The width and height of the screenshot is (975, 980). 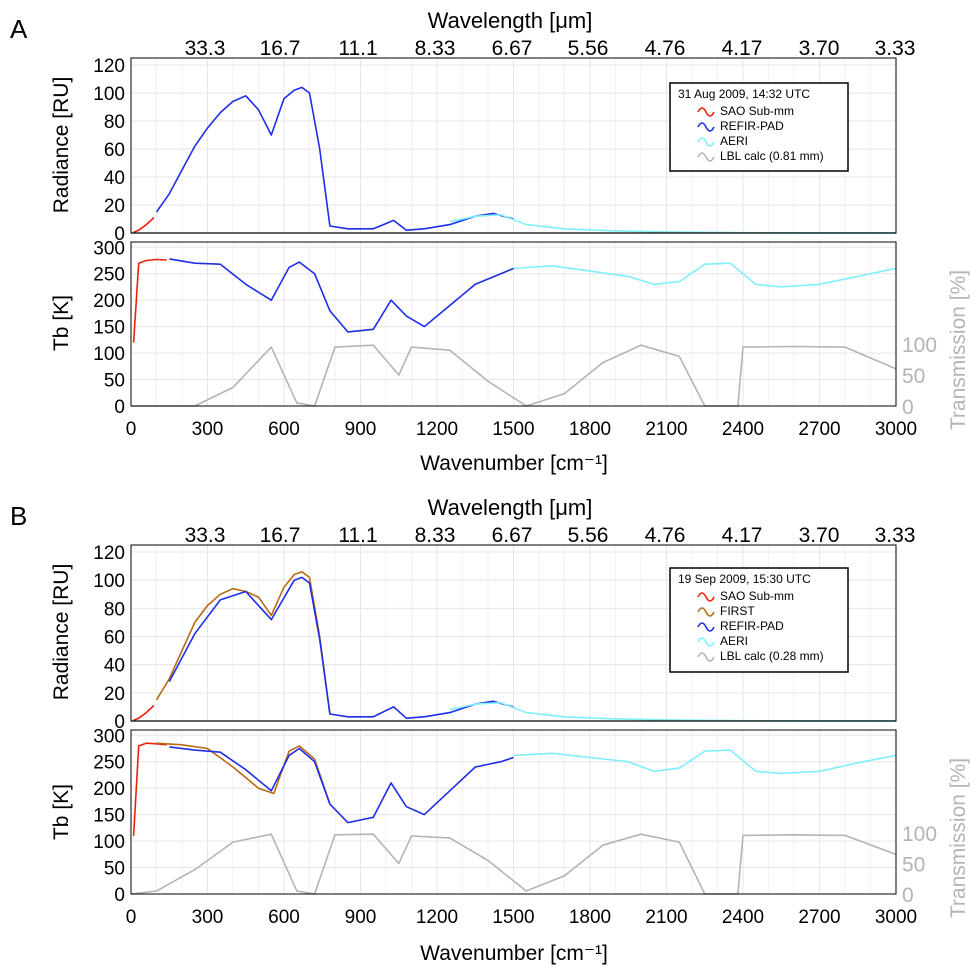 I want to click on series-line-aeri, so click(x=705, y=275).